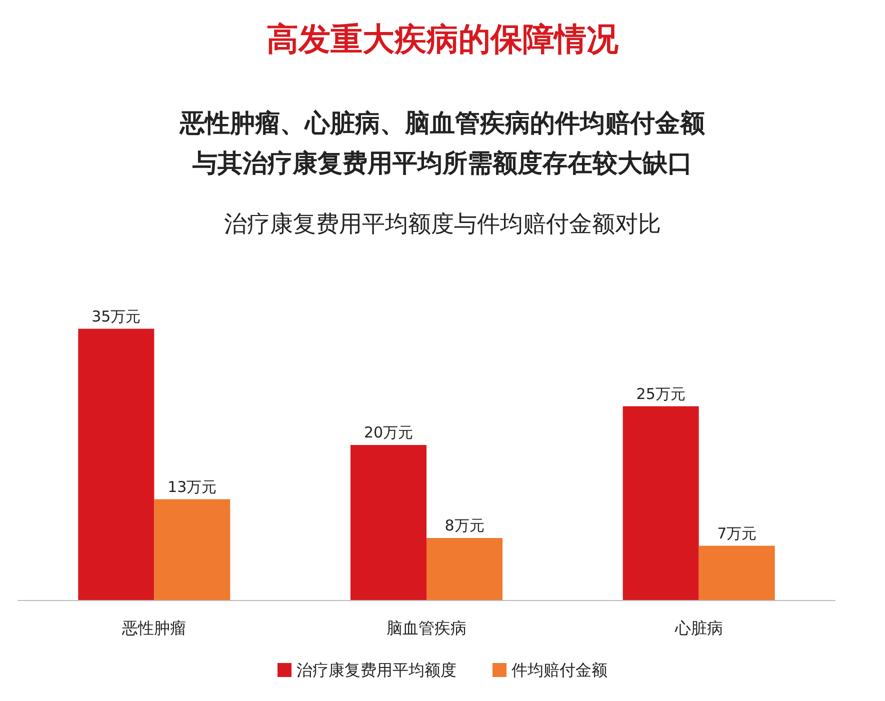  Describe the element at coordinates (464, 525) in the screenshot. I see `data-label: 8万元` at that location.